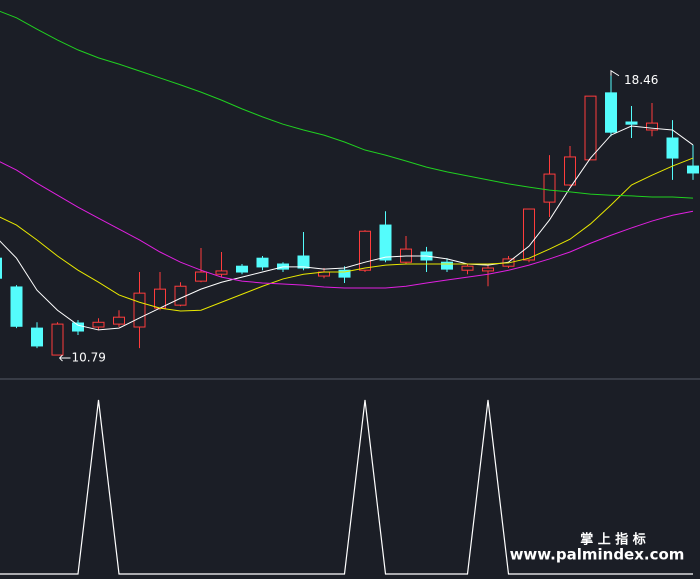 The width and height of the screenshot is (700, 579). I want to click on high-label: 18.46, so click(641, 80).